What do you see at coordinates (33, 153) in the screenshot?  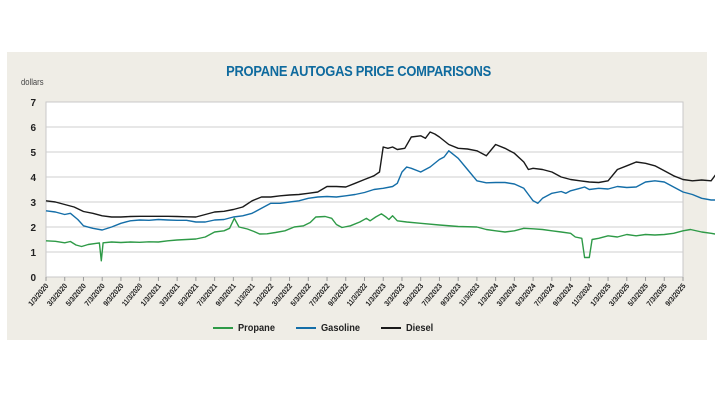 I see `y-tick-label: 5` at bounding box center [33, 153].